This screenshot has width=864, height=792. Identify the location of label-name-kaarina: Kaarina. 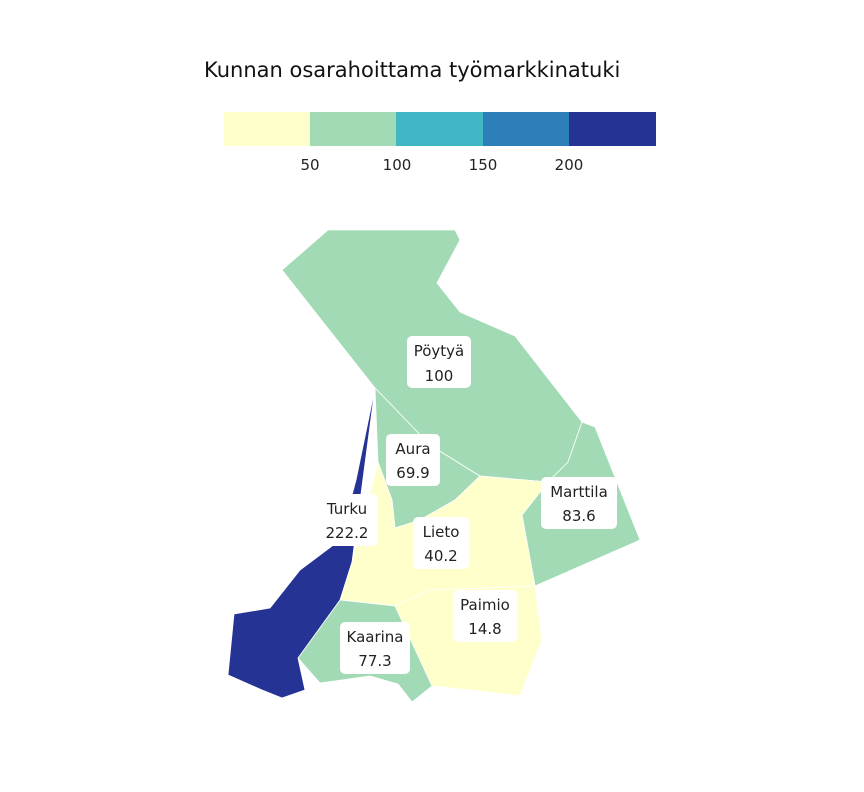
(375, 637).